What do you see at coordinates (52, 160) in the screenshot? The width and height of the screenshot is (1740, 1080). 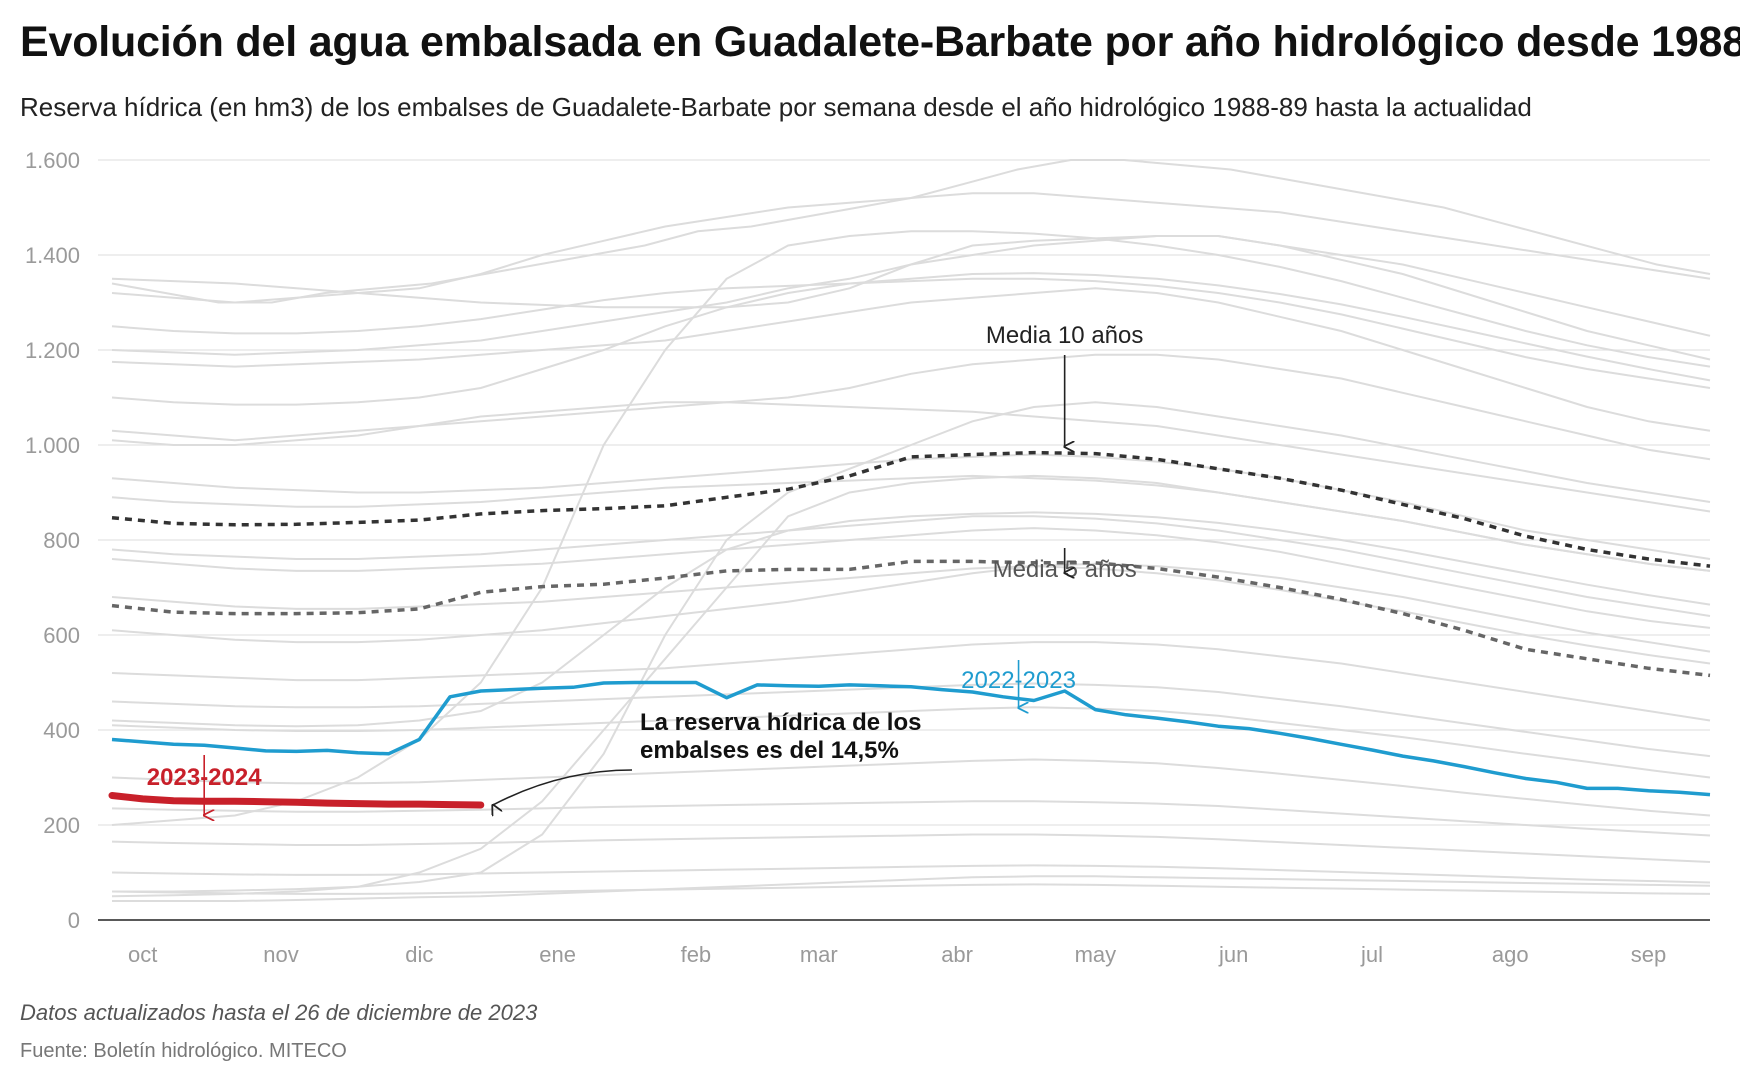 I see `y-tick-label: 1.600` at bounding box center [52, 160].